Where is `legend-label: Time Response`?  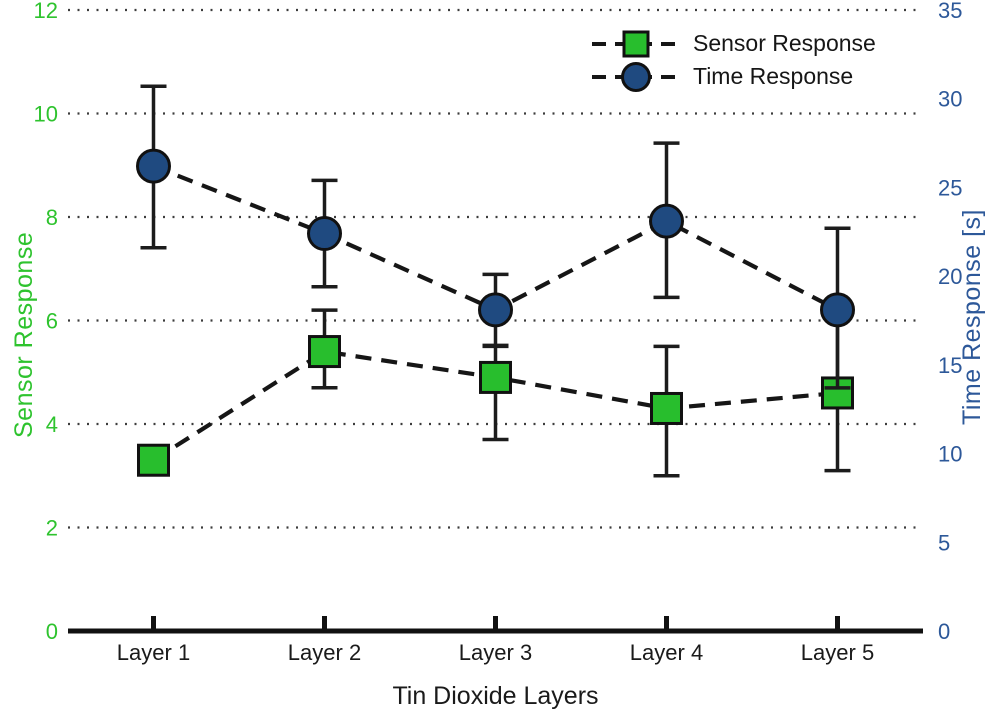
legend-label: Time Response is located at coordinates (773, 76).